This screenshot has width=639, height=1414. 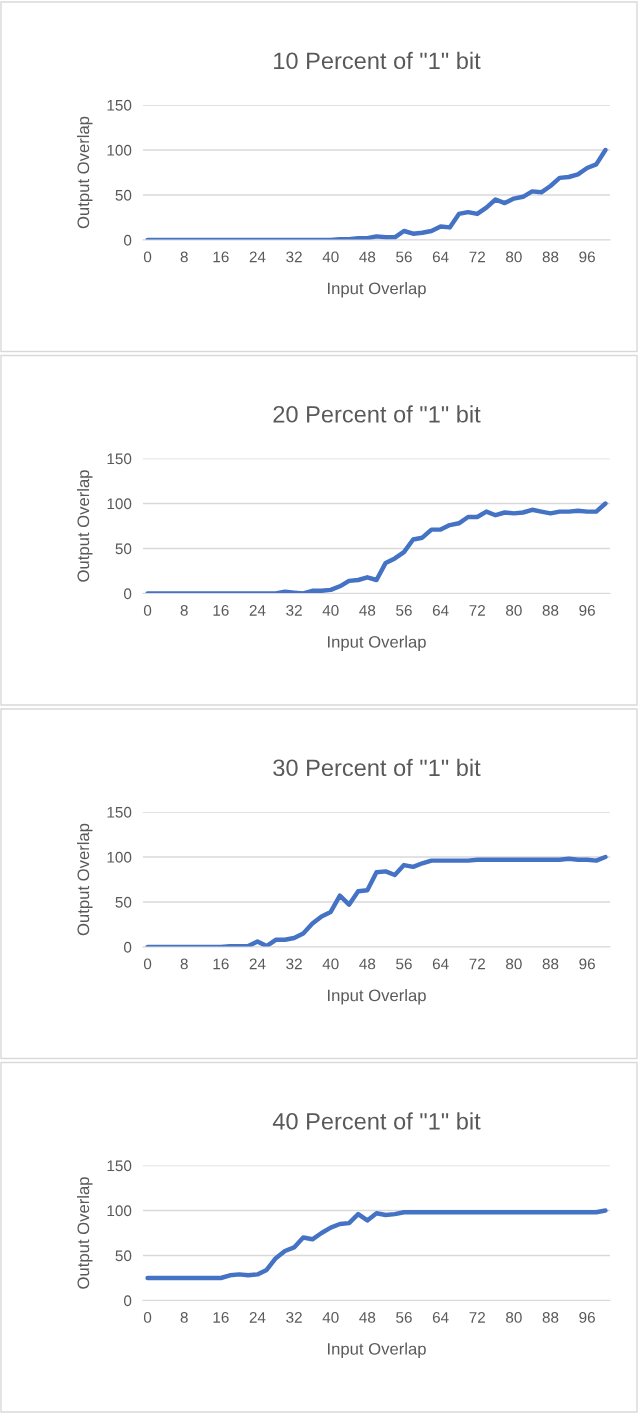 I want to click on chart-title: 40 Percent of "1" bit, so click(x=376, y=1121).